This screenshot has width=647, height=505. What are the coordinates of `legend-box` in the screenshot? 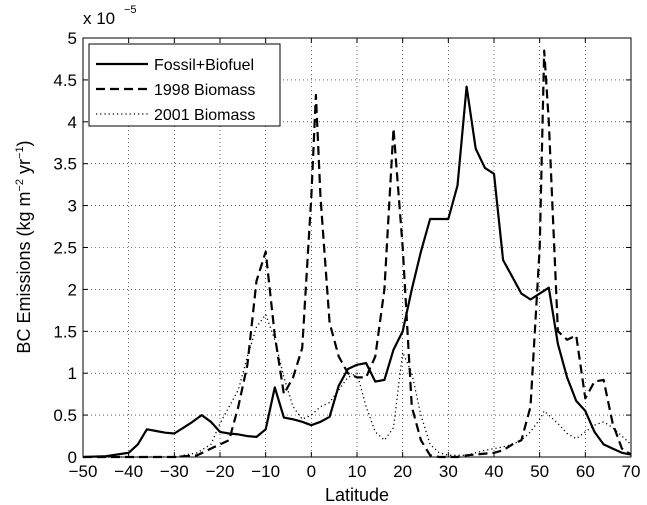 It's located at (184, 85).